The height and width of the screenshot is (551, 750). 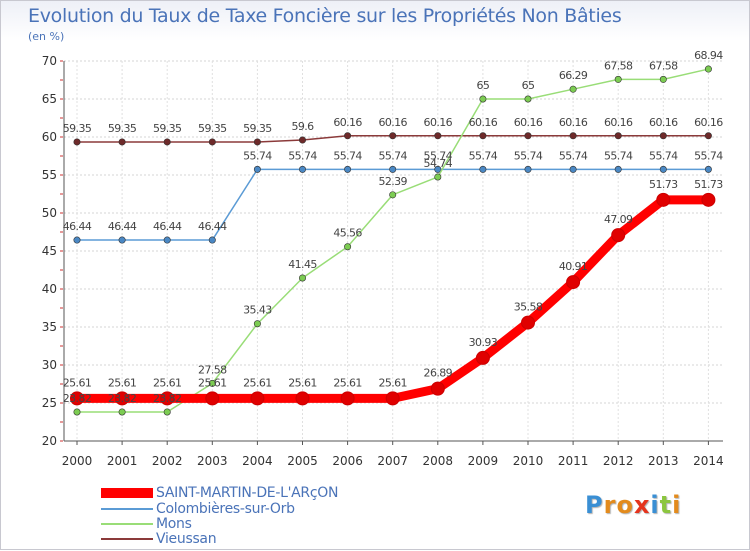 What do you see at coordinates (573, 75) in the screenshot?
I see `data-label: 66.29` at bounding box center [573, 75].